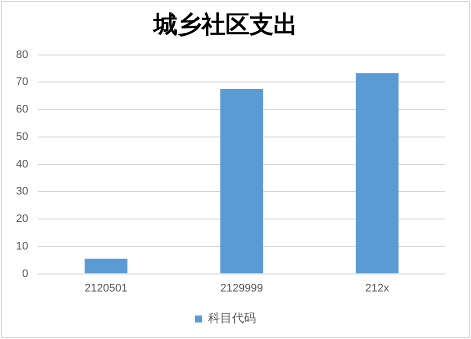 This screenshot has height=339, width=471. I want to click on x-tick-label: 2120501, so click(106, 288).